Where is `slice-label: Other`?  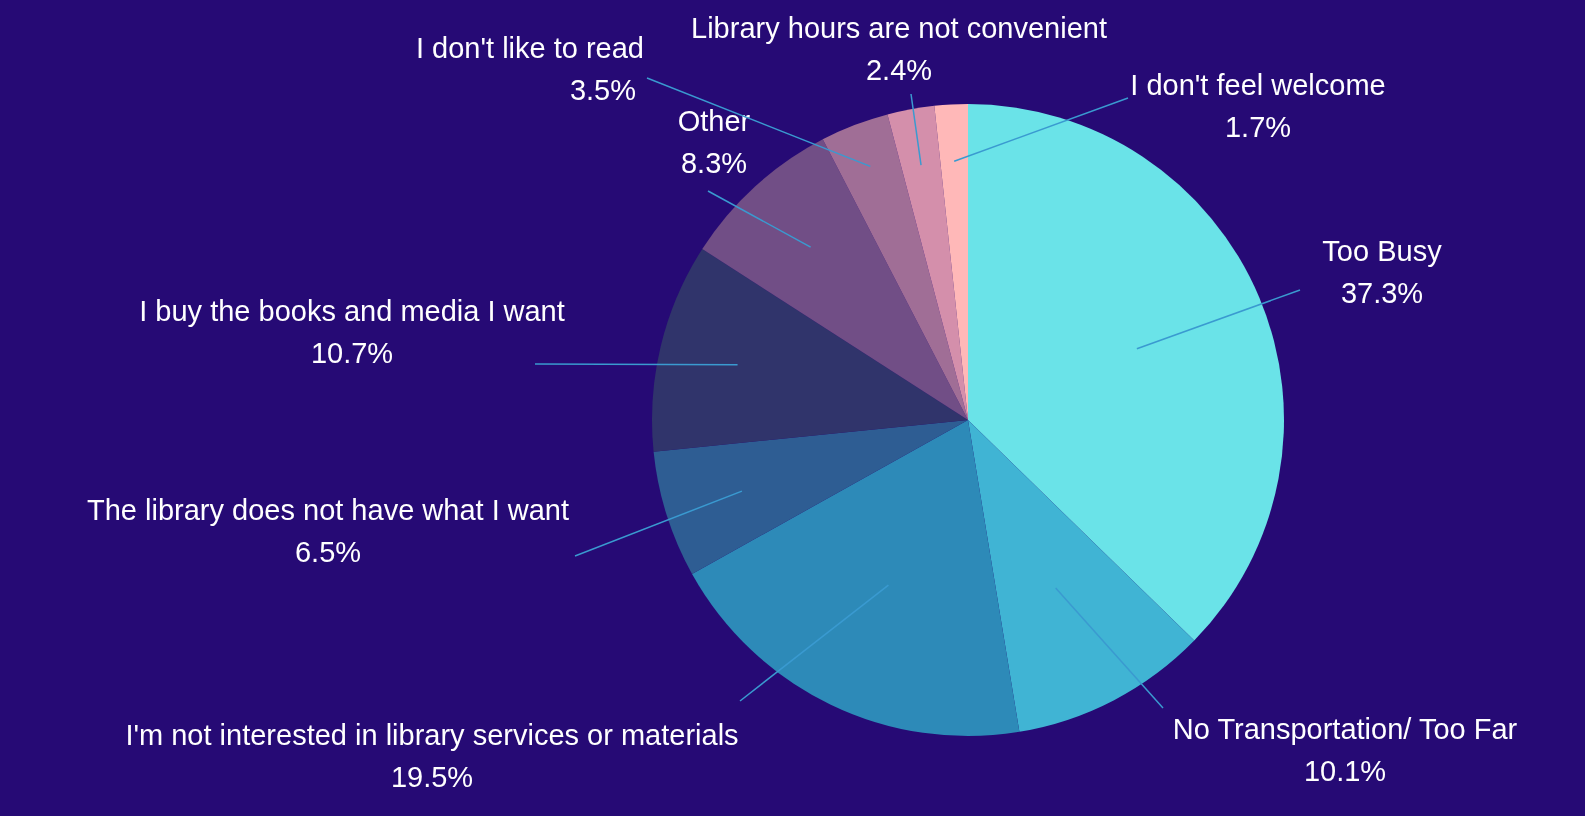 slice-label: Other is located at coordinates (714, 121).